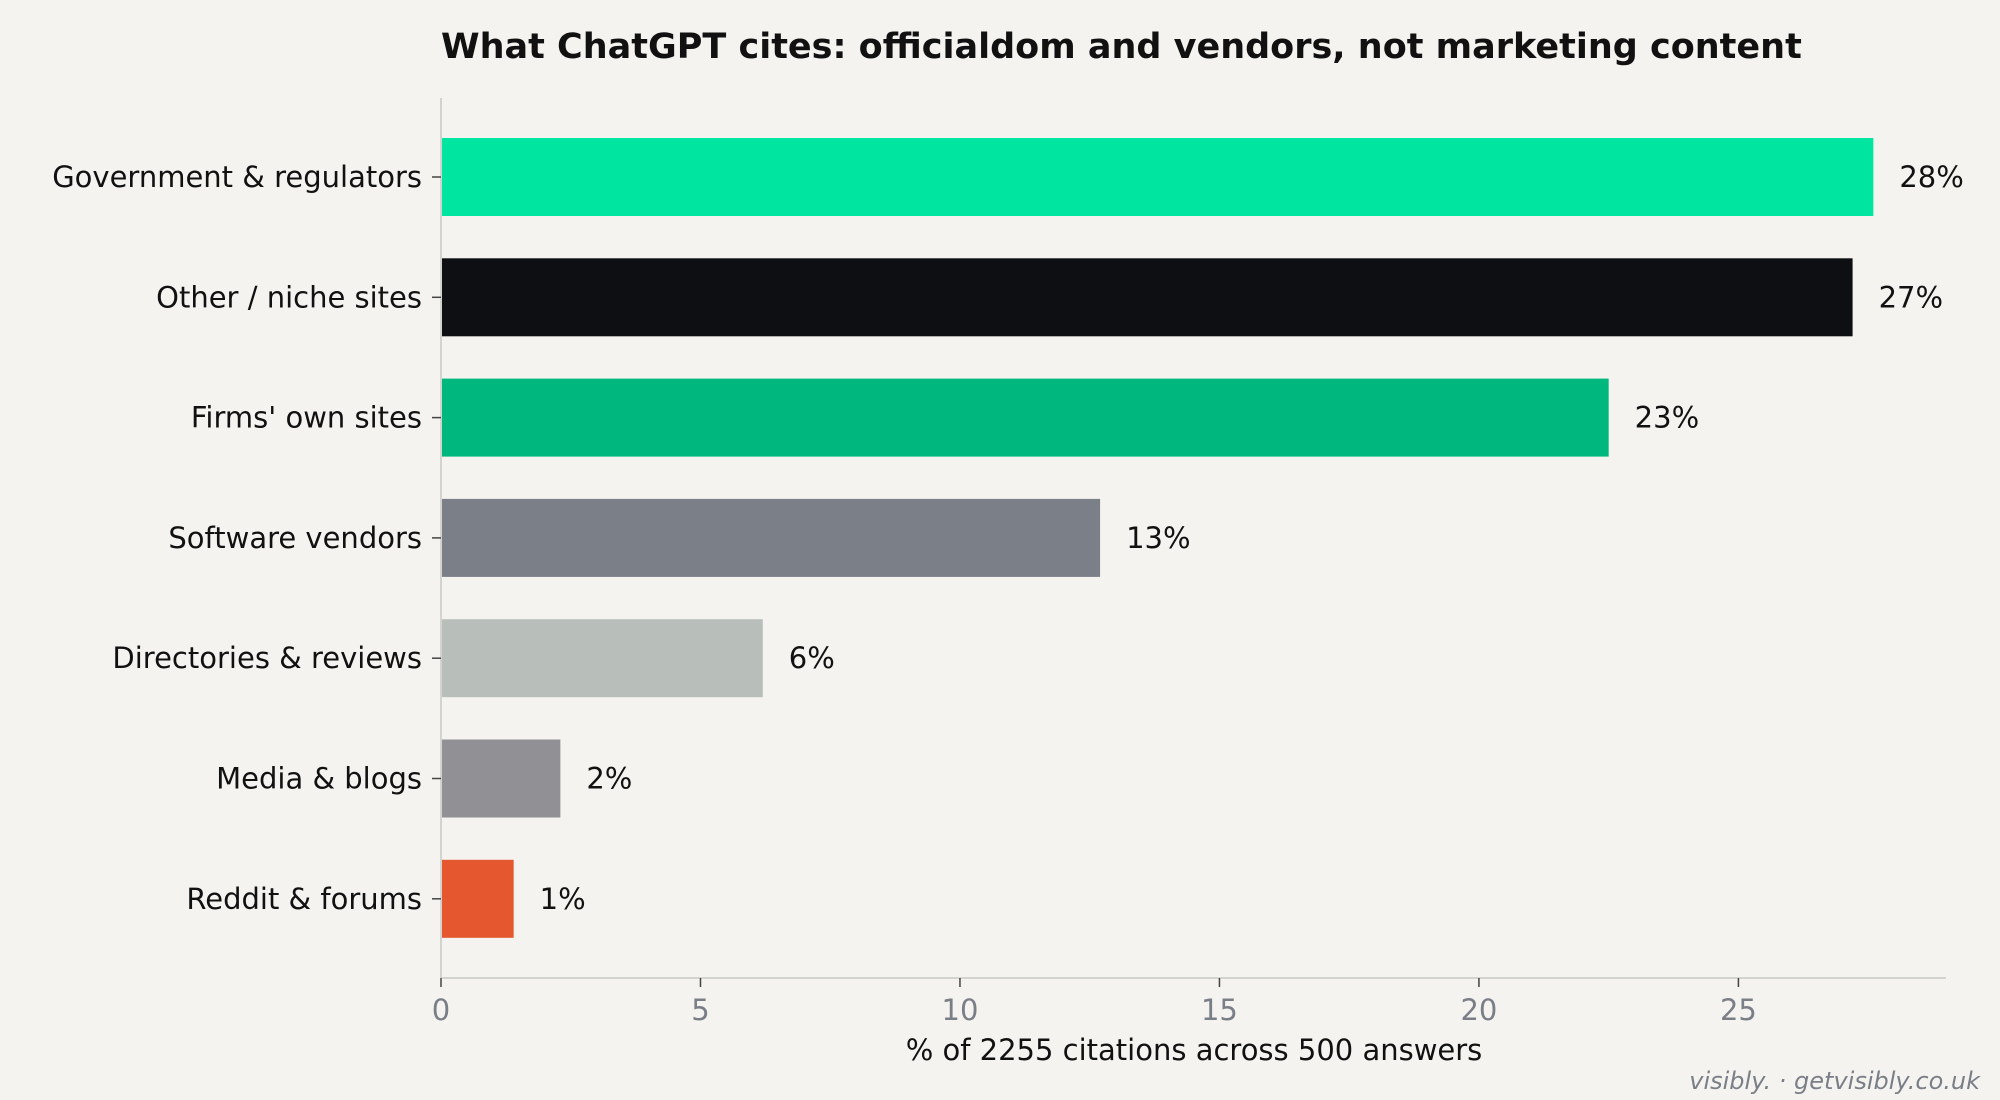 The image size is (2000, 1100). Describe the element at coordinates (237, 177) in the screenshot. I see `category-label: Government & regulators` at that location.